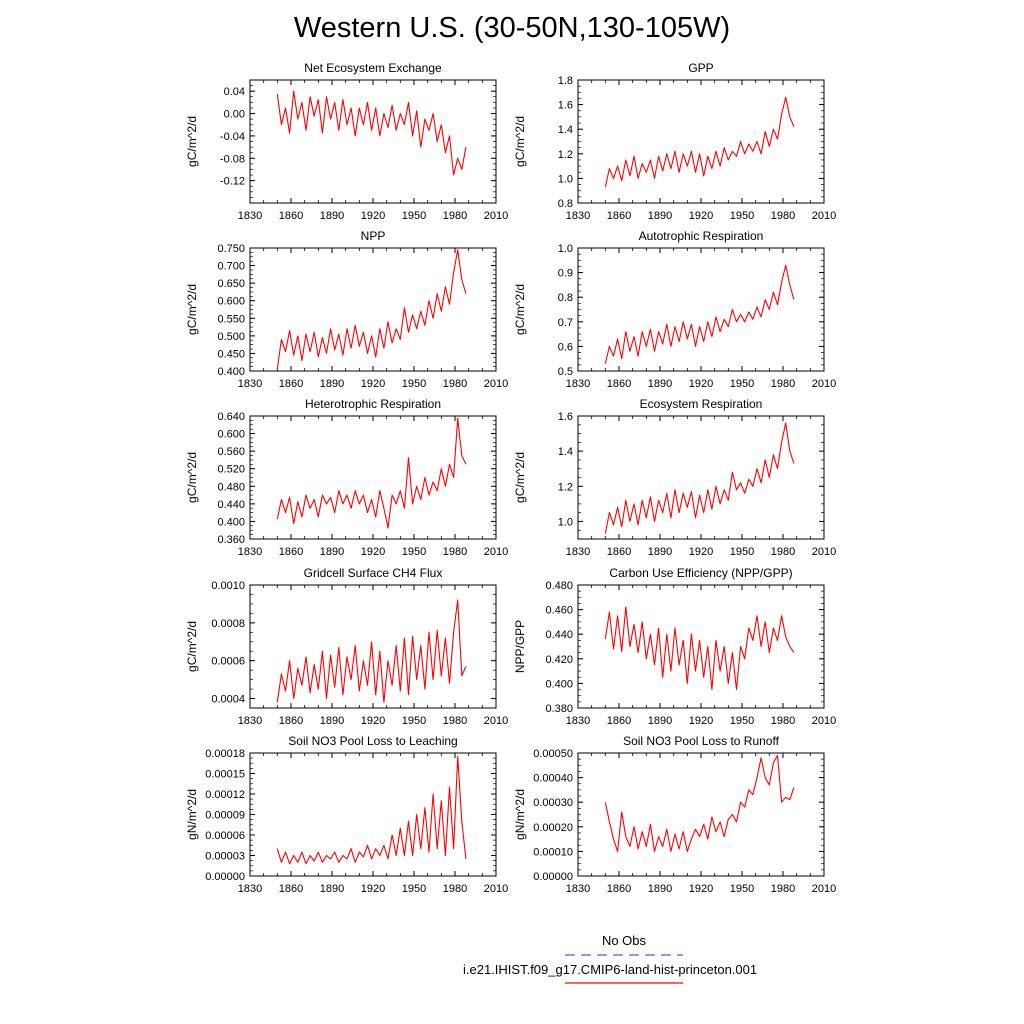  Describe the element at coordinates (565, 372) in the screenshot. I see `y-tick-label: 0.5` at that location.